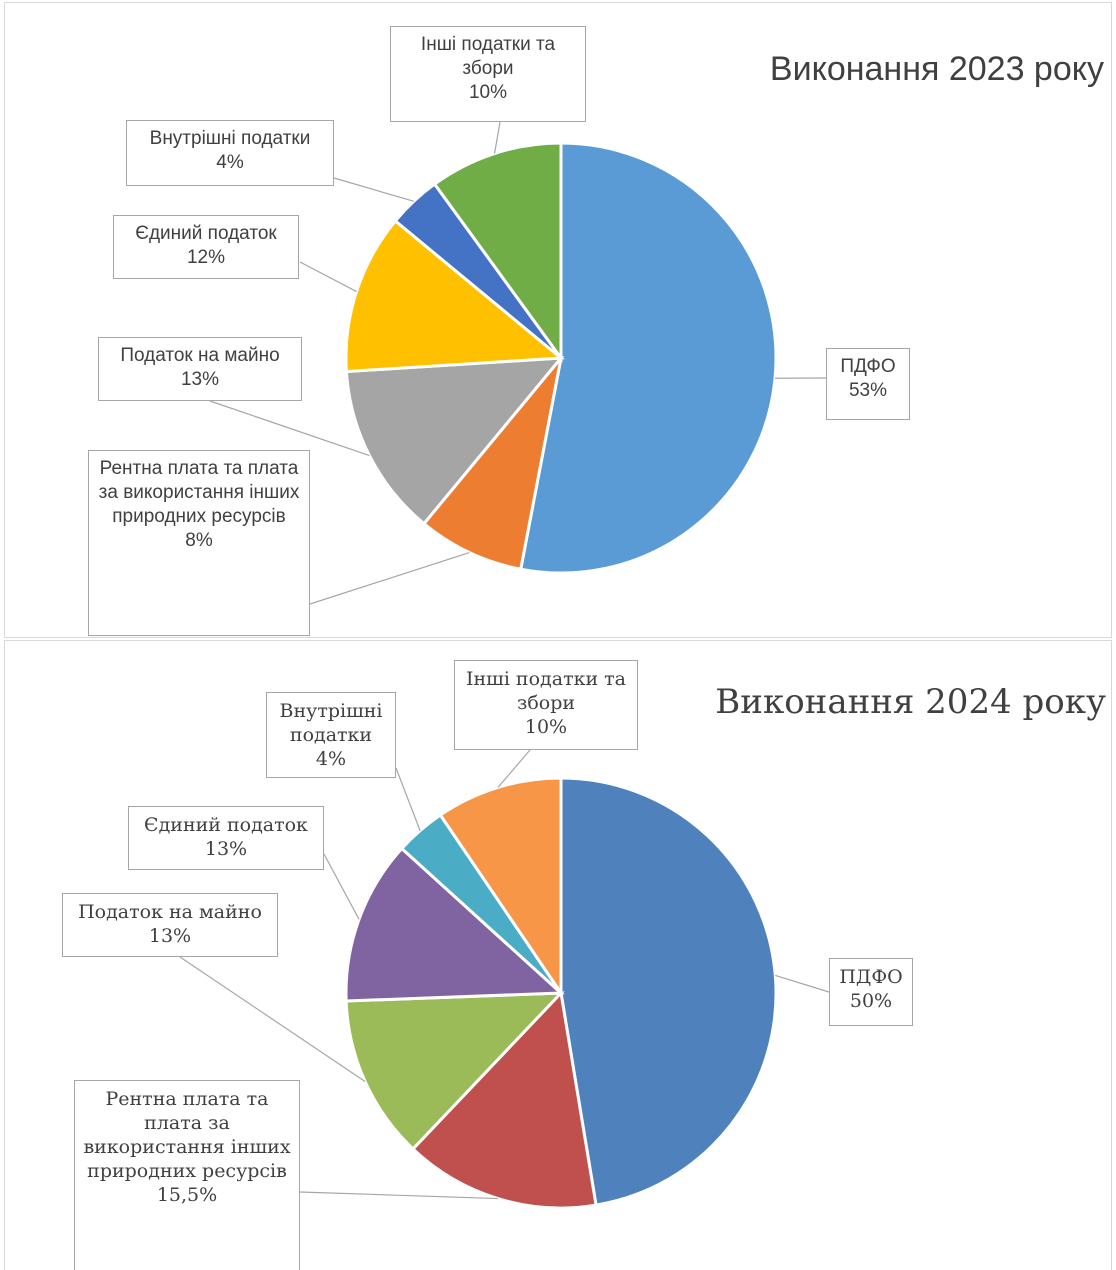 The image size is (1116, 1270). I want to click on data-label: Єдиний податок 13%, so click(226, 838).